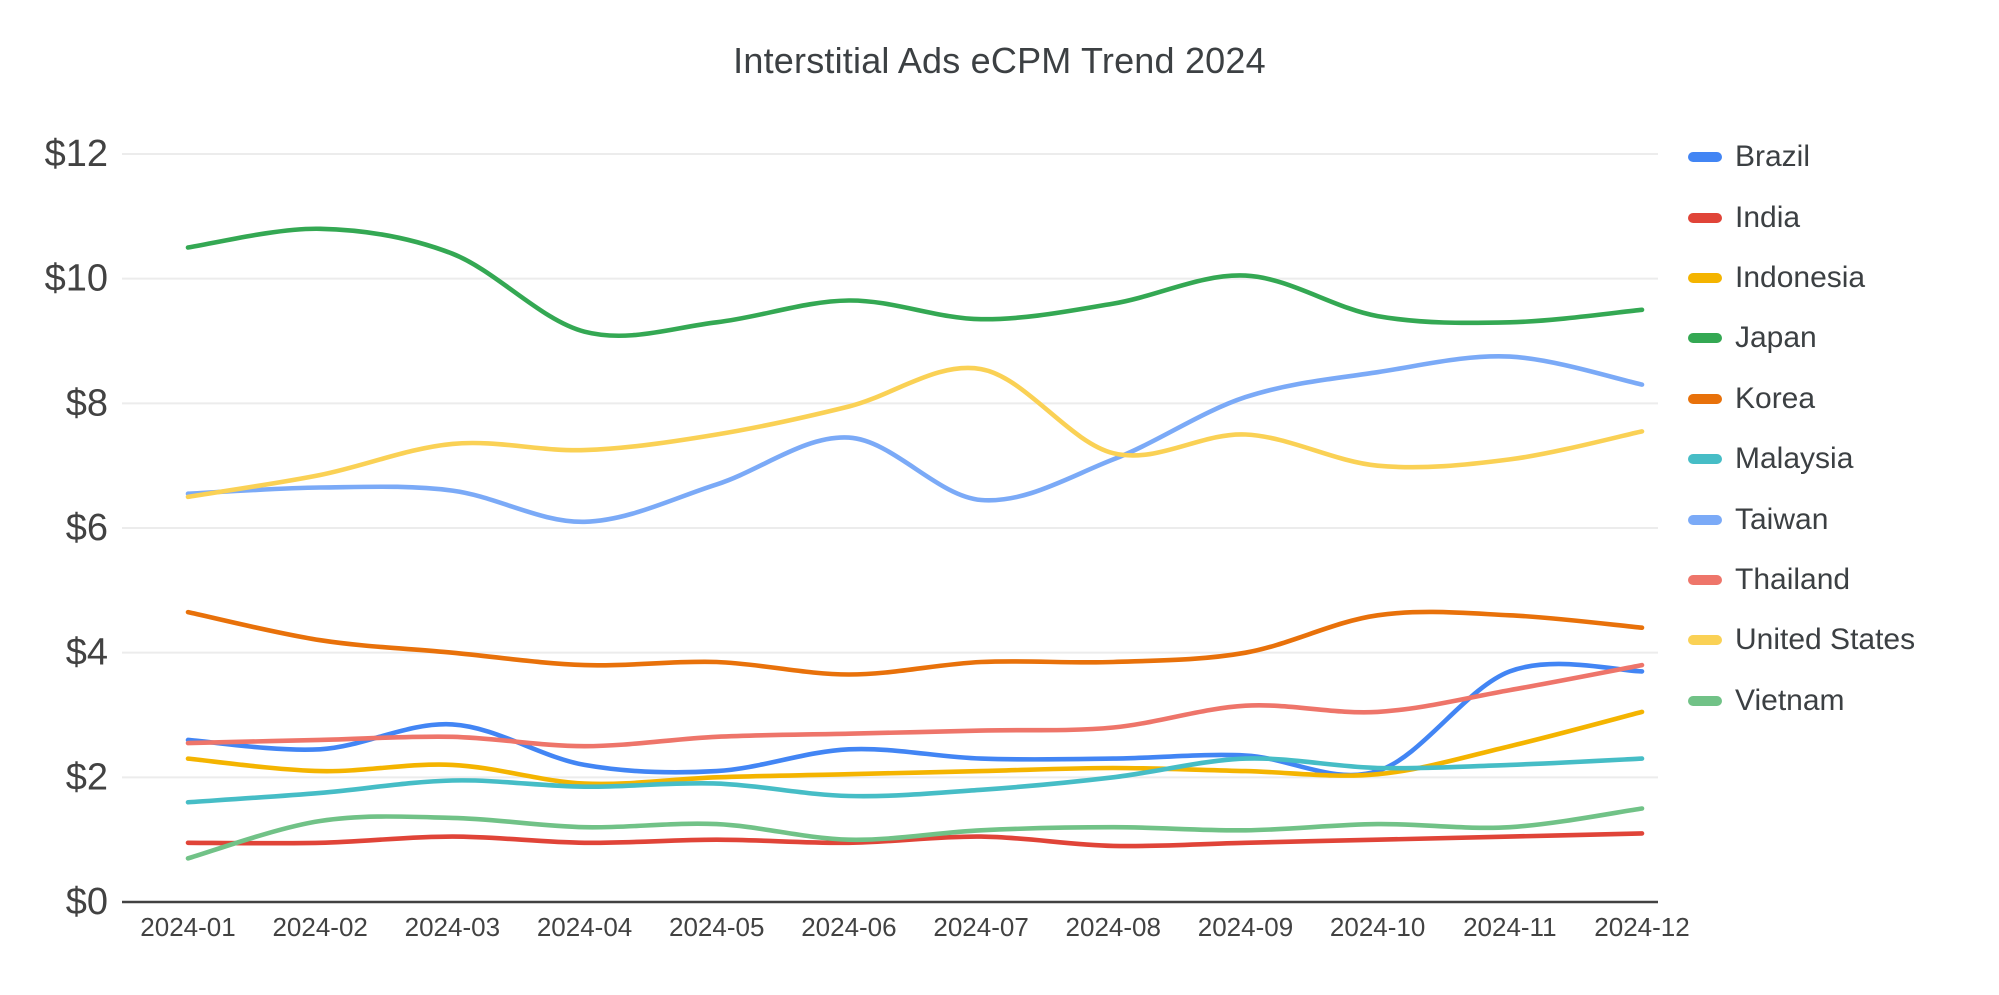 The height and width of the screenshot is (995, 1999). I want to click on legend-item-india: India, so click(1801, 217).